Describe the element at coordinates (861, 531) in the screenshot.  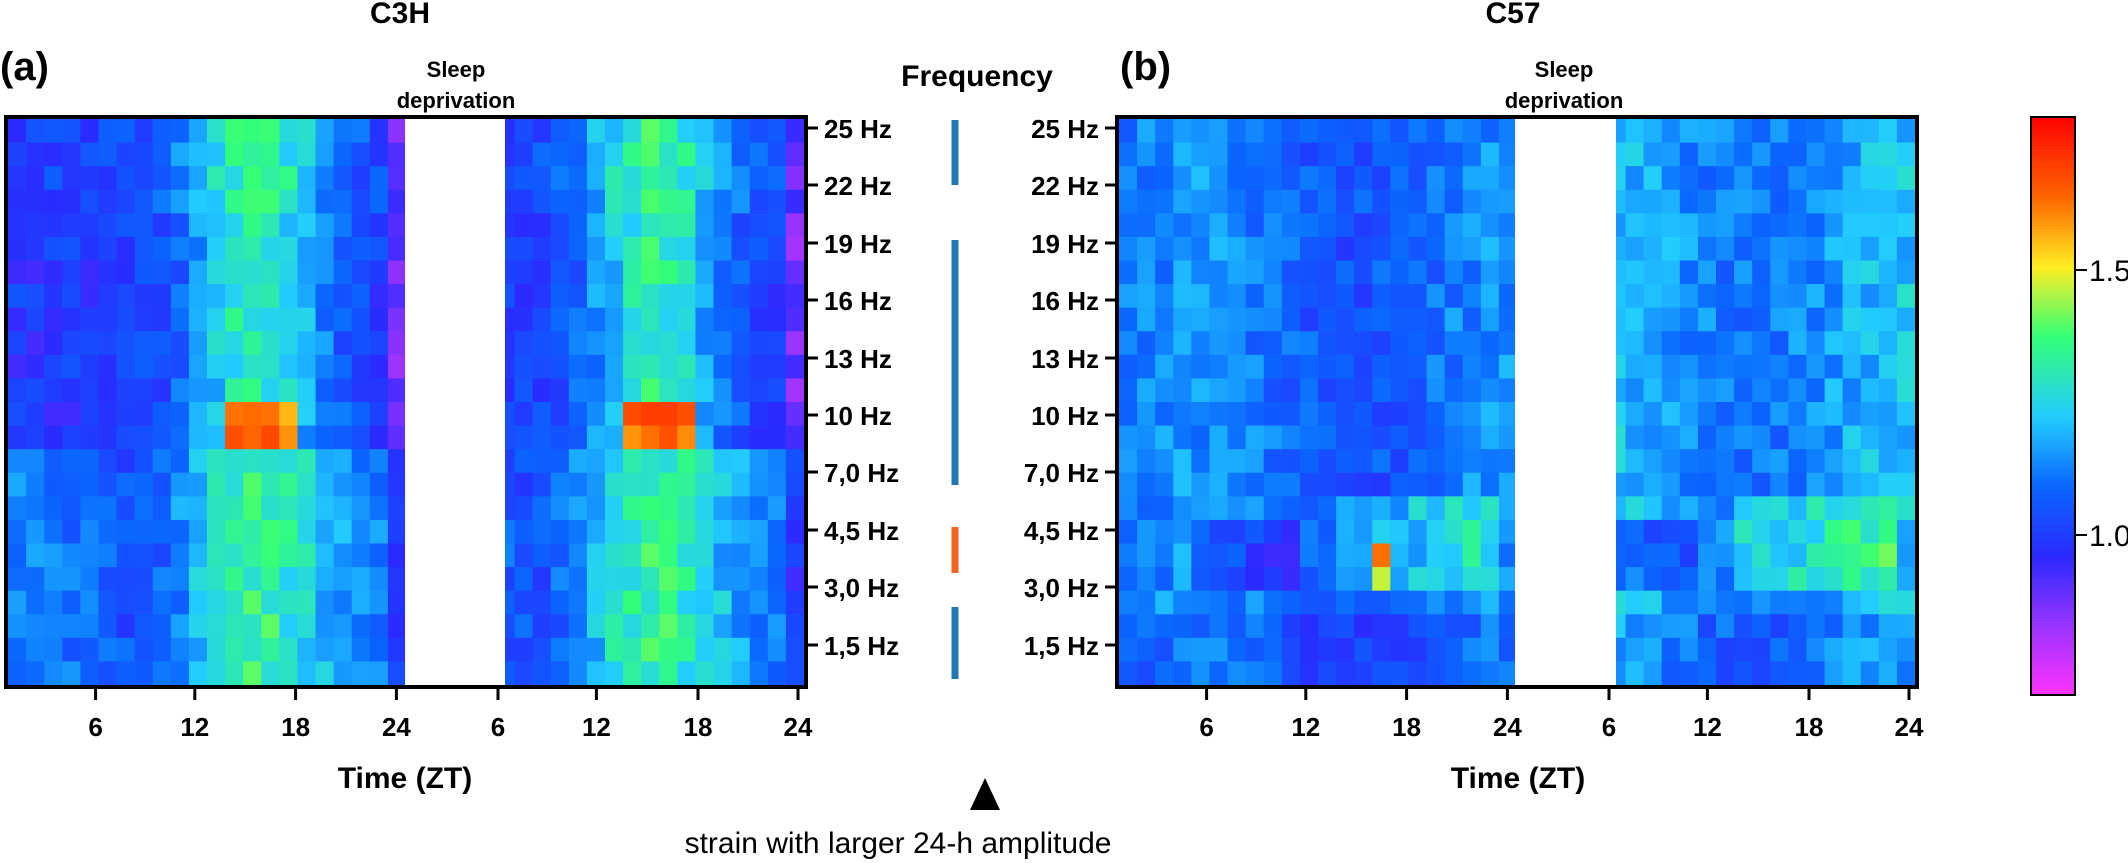
I see `y-tick-label: 4,5 Hz` at that location.